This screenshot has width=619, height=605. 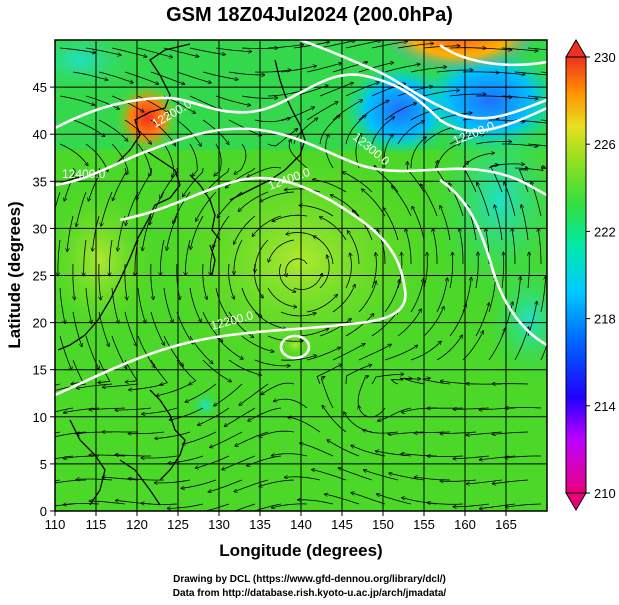 I want to click on x-tick-label: 145, so click(x=342, y=524).